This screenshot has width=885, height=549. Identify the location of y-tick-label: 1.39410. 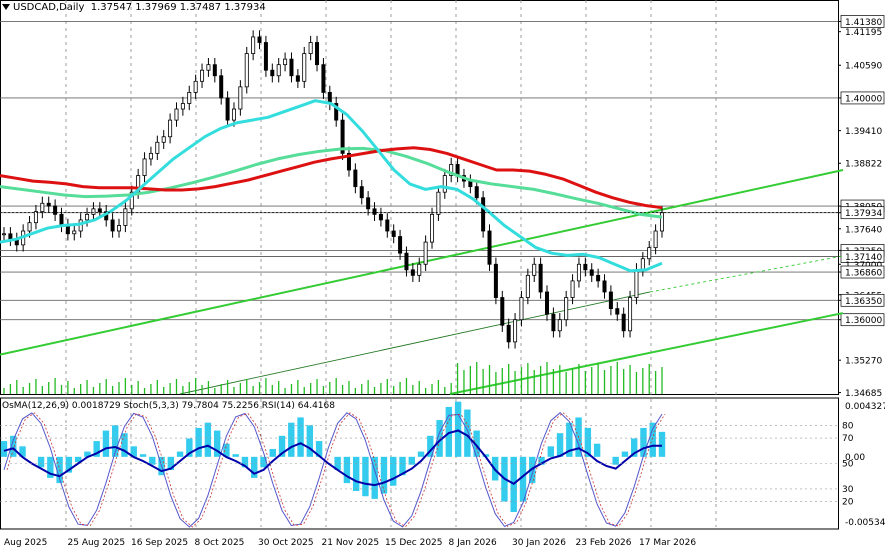
(863, 132).